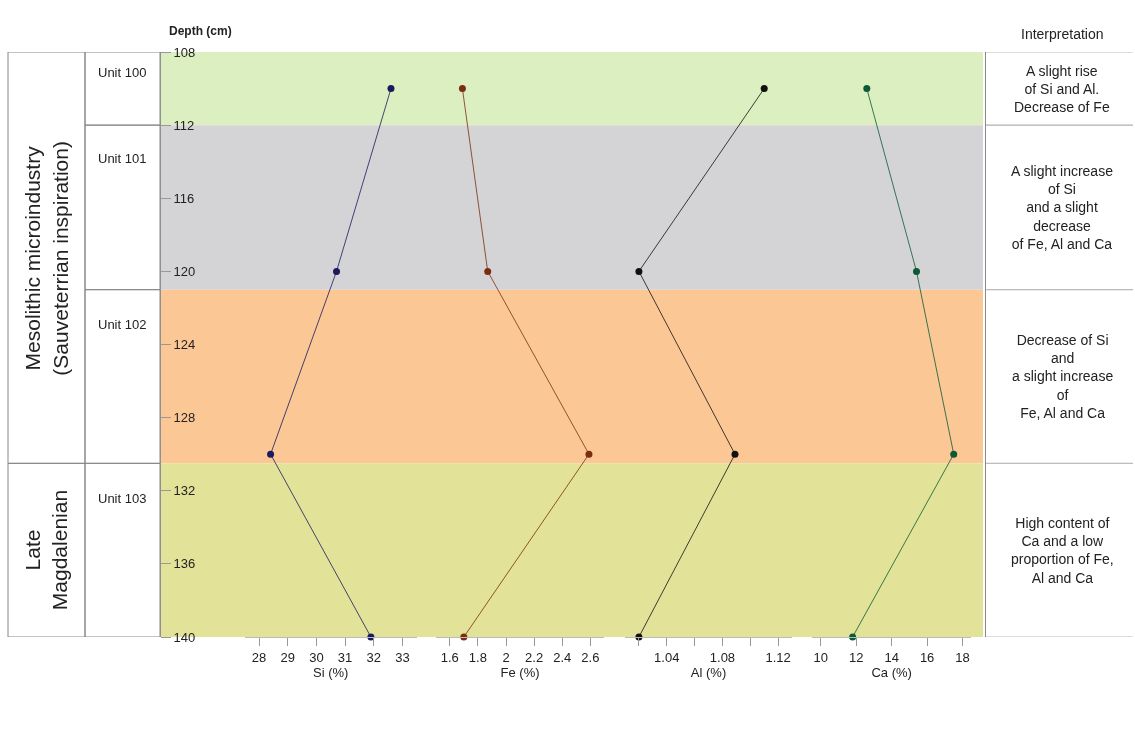 This screenshot has width=1135, height=738. What do you see at coordinates (345, 657) in the screenshot?
I see `x-tick-label: 31` at bounding box center [345, 657].